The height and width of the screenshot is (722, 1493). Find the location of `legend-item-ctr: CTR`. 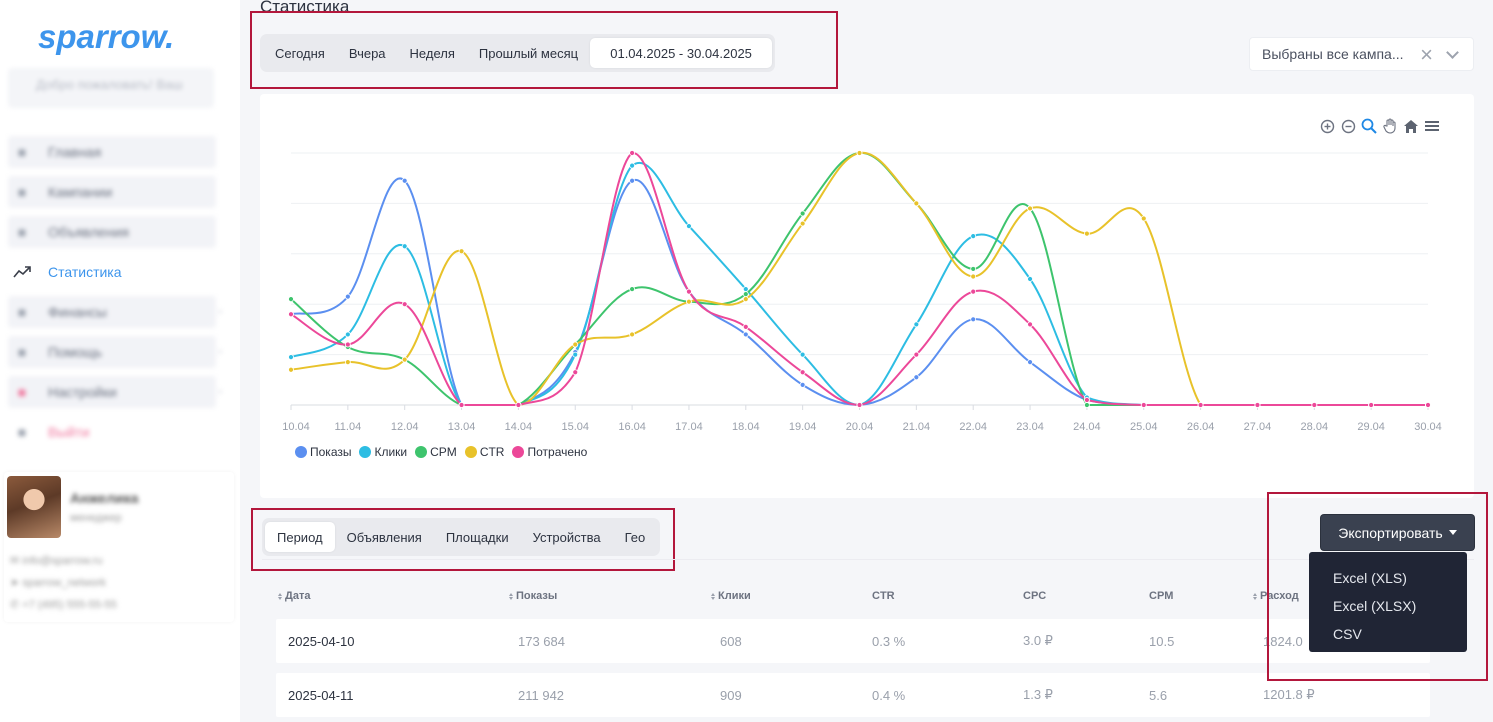

legend-item-ctr: CTR is located at coordinates (484, 452).